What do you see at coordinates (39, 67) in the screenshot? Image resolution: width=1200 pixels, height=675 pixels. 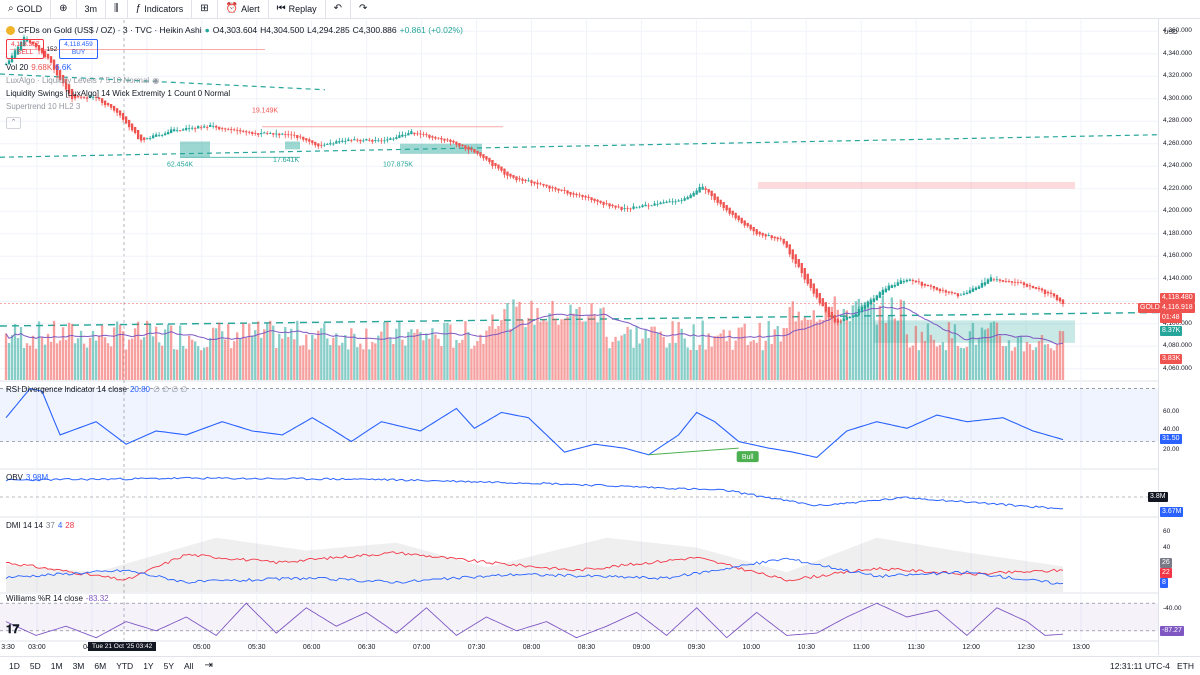 I see `volume-legend: Vol 20 9.68K 6.6K` at bounding box center [39, 67].